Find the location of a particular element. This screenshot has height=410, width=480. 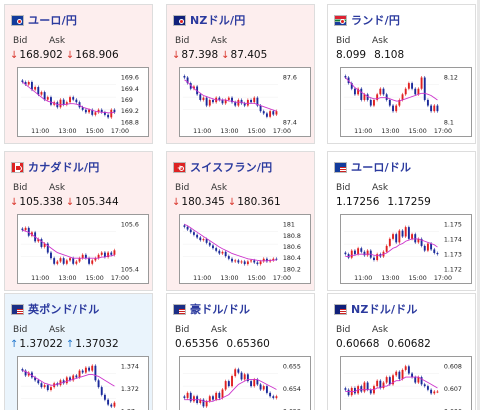

y-tick-label: 0.653 is located at coordinates (292, 409).